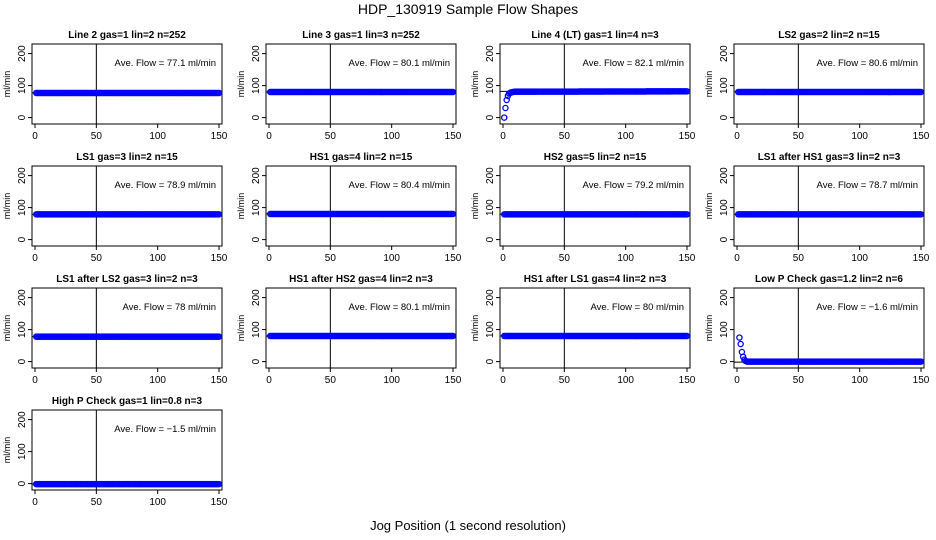  I want to click on average-flow-annotation: Ave. Flow = 78.7 ml/min, so click(867, 185).